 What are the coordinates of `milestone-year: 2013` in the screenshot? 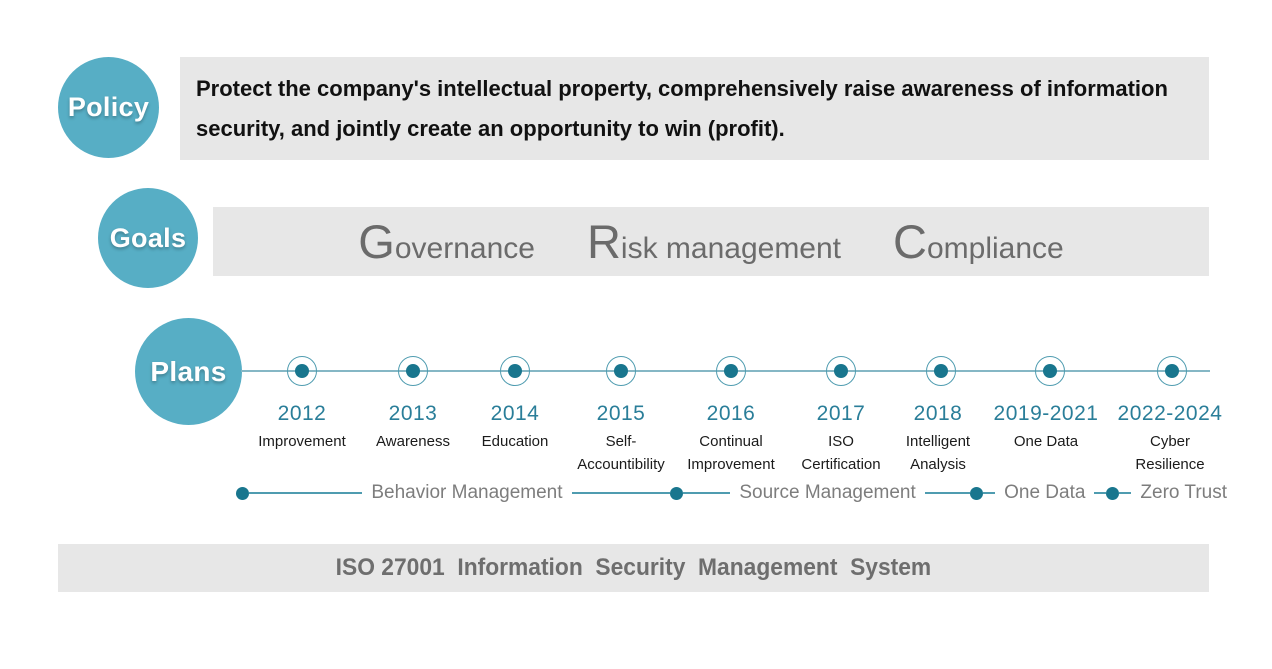 It's located at (413, 413).